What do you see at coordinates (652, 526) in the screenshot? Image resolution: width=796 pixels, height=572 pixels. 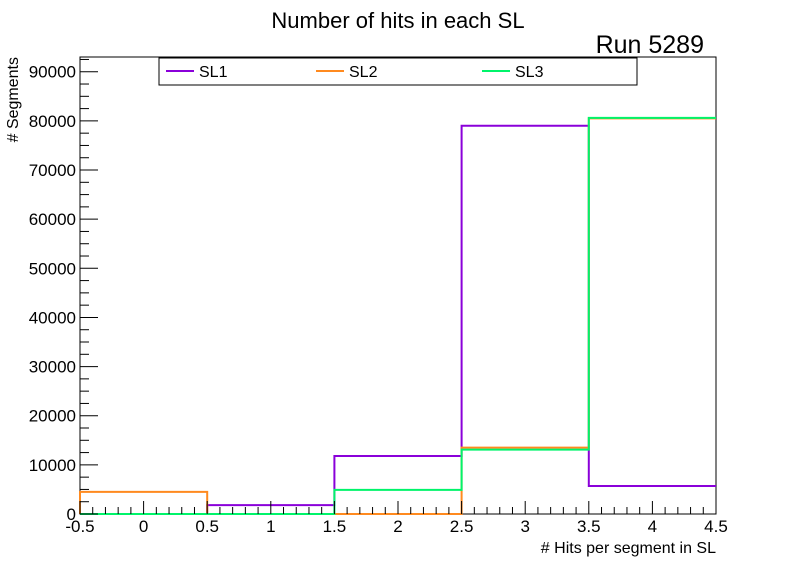 I see `x-tick-label: 4` at bounding box center [652, 526].